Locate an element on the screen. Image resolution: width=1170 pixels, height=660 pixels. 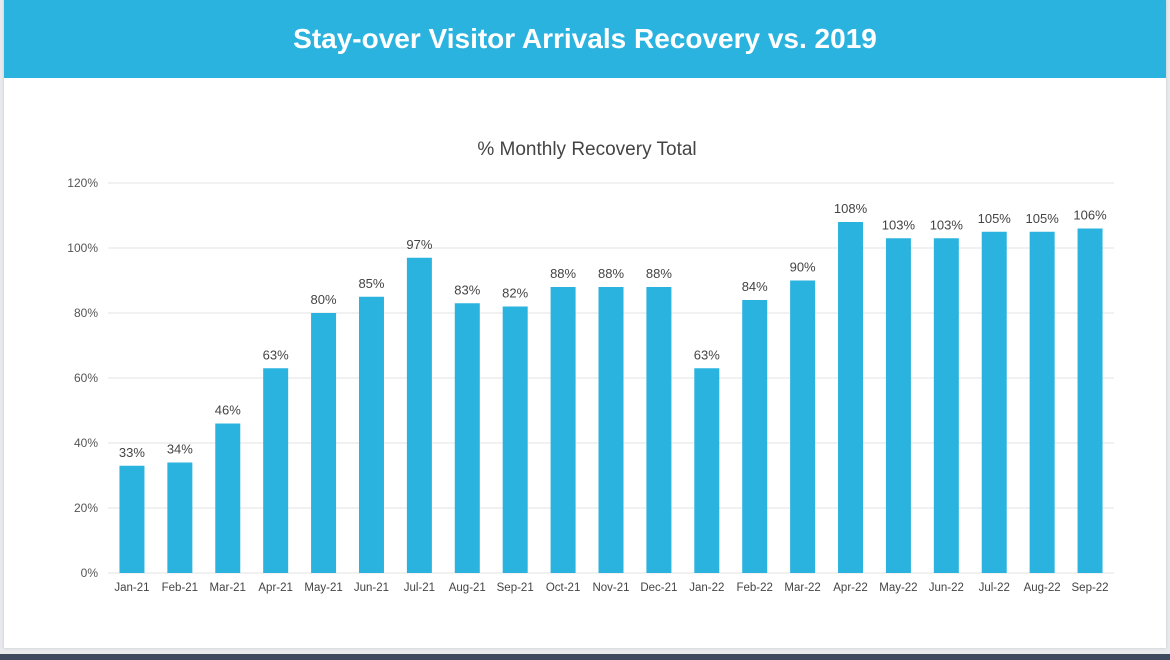
x-tick-label: May-22 is located at coordinates (898, 588).